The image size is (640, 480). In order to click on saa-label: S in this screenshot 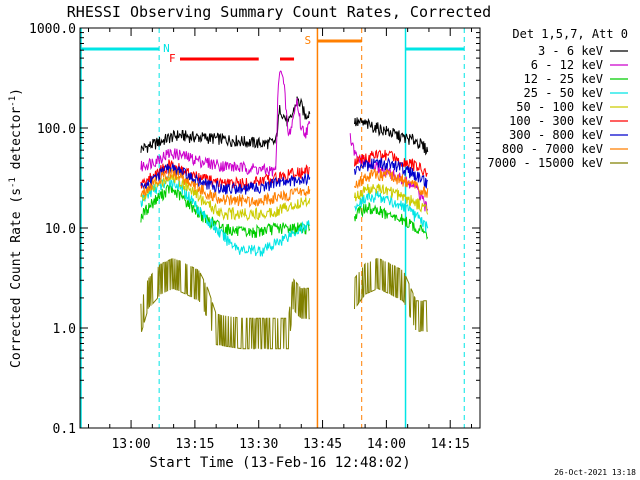, I will do `click(307, 40)`.